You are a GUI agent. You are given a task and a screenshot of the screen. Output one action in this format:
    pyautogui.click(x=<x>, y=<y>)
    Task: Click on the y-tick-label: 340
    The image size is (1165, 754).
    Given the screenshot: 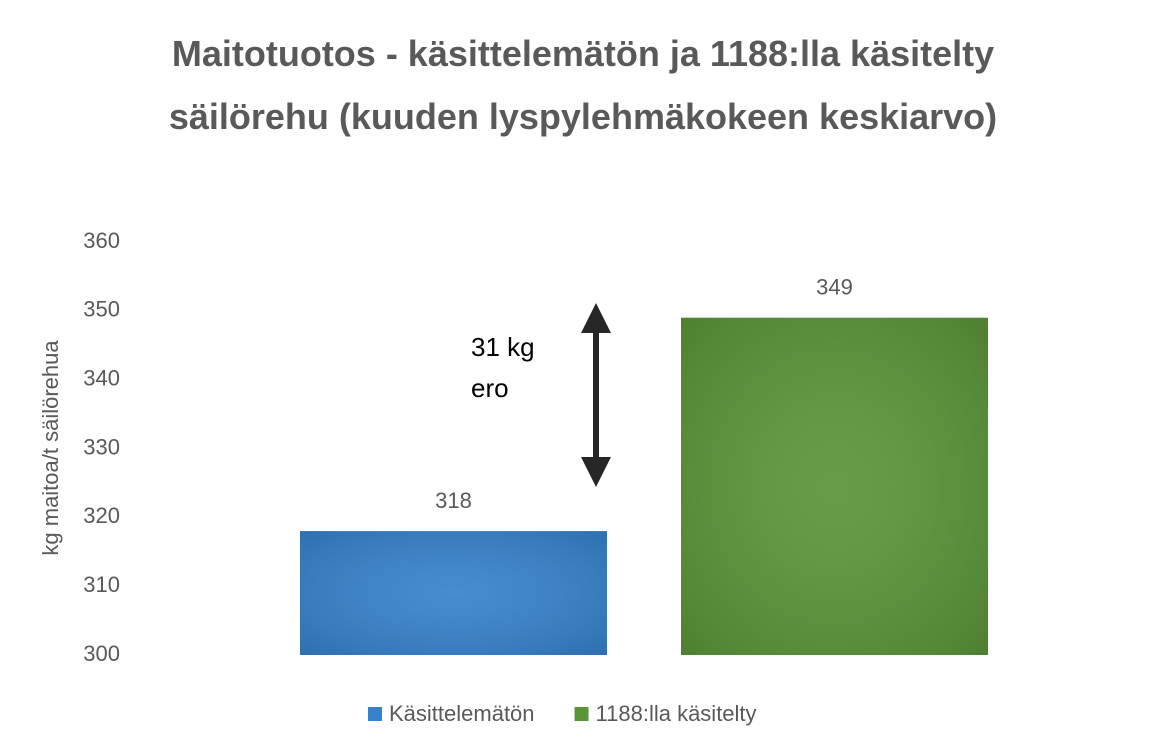 What is the action you would take?
    pyautogui.click(x=101, y=377)
    